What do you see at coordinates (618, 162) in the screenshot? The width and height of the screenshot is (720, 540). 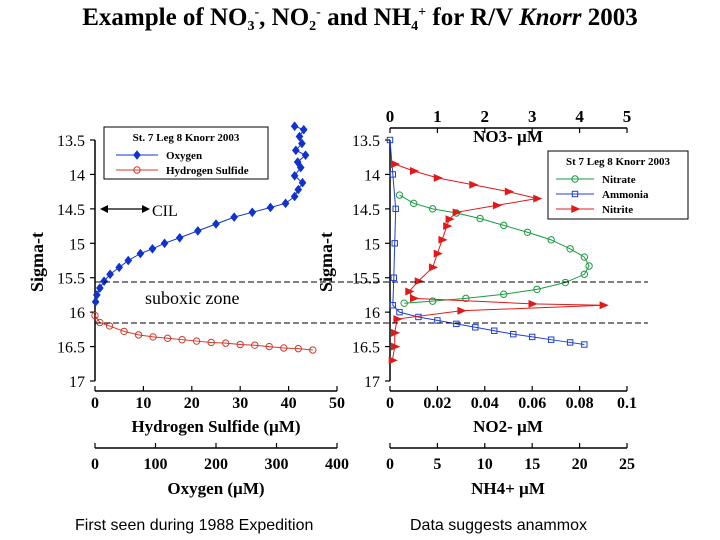 I see `right-legend-title: St 7 Leg 8 Knorr 2003` at bounding box center [618, 162].